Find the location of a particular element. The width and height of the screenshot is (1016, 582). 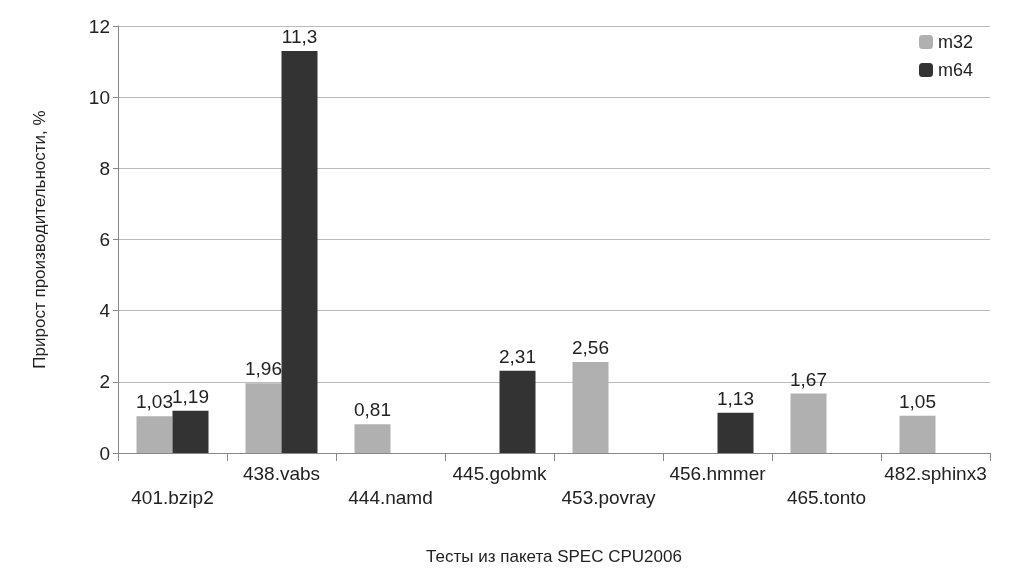

x-axis-title: Тесты из пакета SPEC CPU2006 is located at coordinates (554, 556).